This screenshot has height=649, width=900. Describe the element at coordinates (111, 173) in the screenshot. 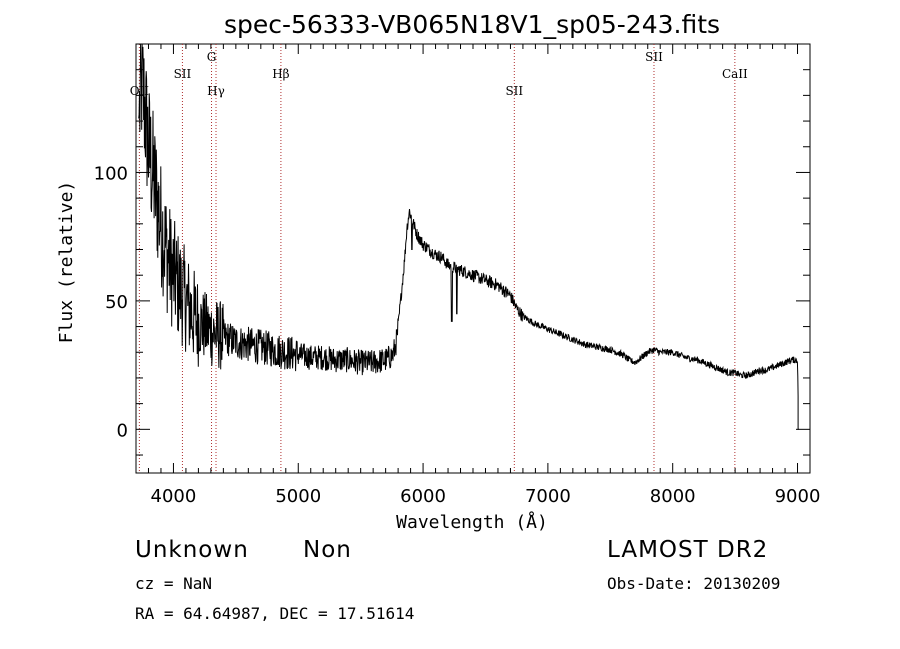

I see `y-tick-label: 100` at that location.